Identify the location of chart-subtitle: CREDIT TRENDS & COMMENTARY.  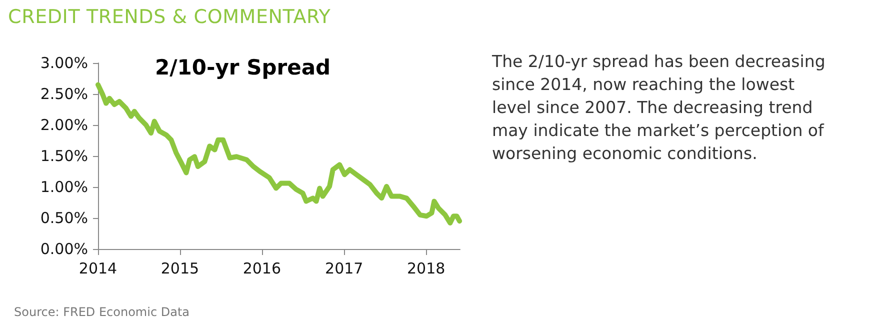
(169, 17).